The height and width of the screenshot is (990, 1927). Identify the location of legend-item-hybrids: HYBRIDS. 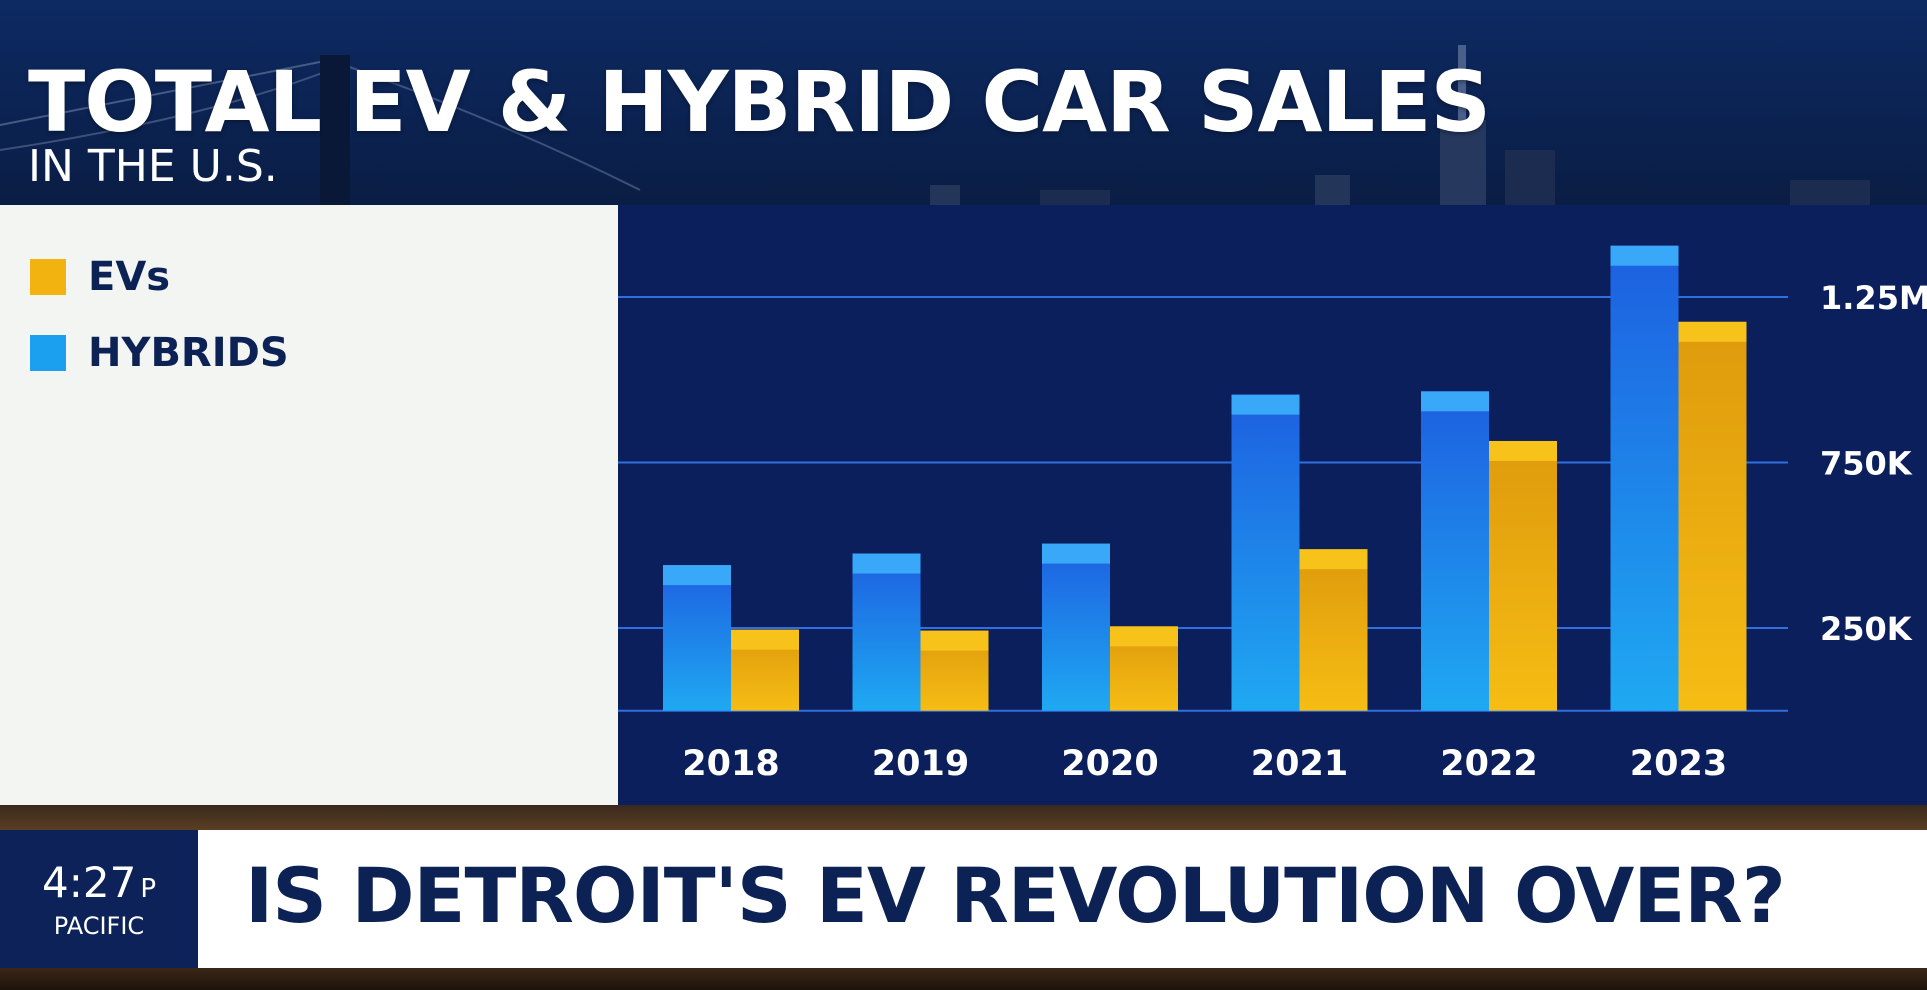
(159, 353).